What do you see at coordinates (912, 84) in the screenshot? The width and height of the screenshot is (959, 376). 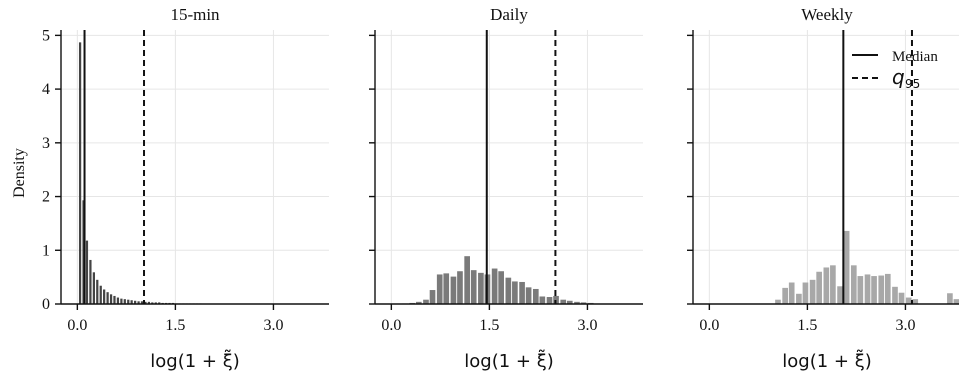 I see `legend-q95-subscript: 95` at bounding box center [912, 84].